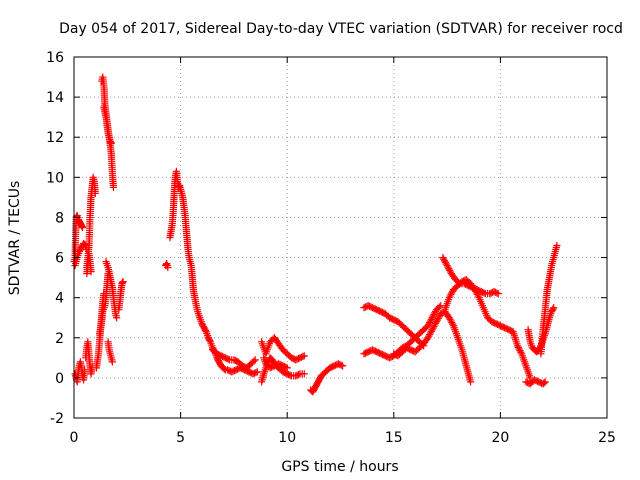 The image size is (640, 480). What do you see at coordinates (57, 419) in the screenshot?
I see `y-tick-label: -2` at bounding box center [57, 419].